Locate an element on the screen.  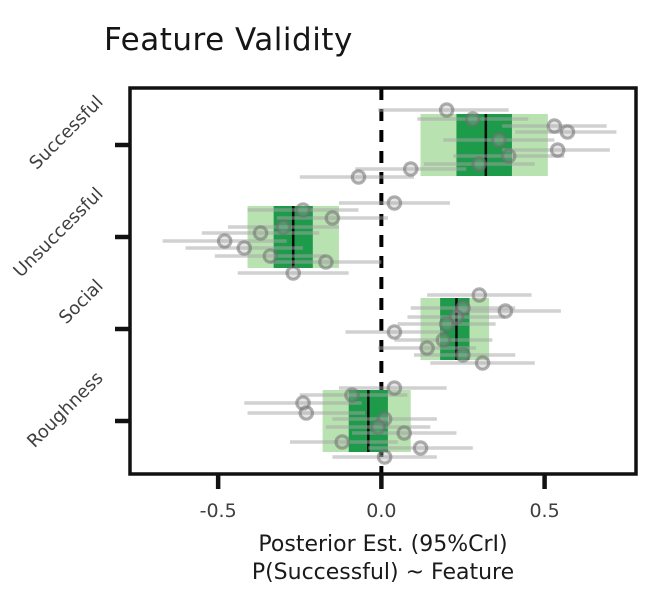
row-successful is located at coordinates (458, 143).